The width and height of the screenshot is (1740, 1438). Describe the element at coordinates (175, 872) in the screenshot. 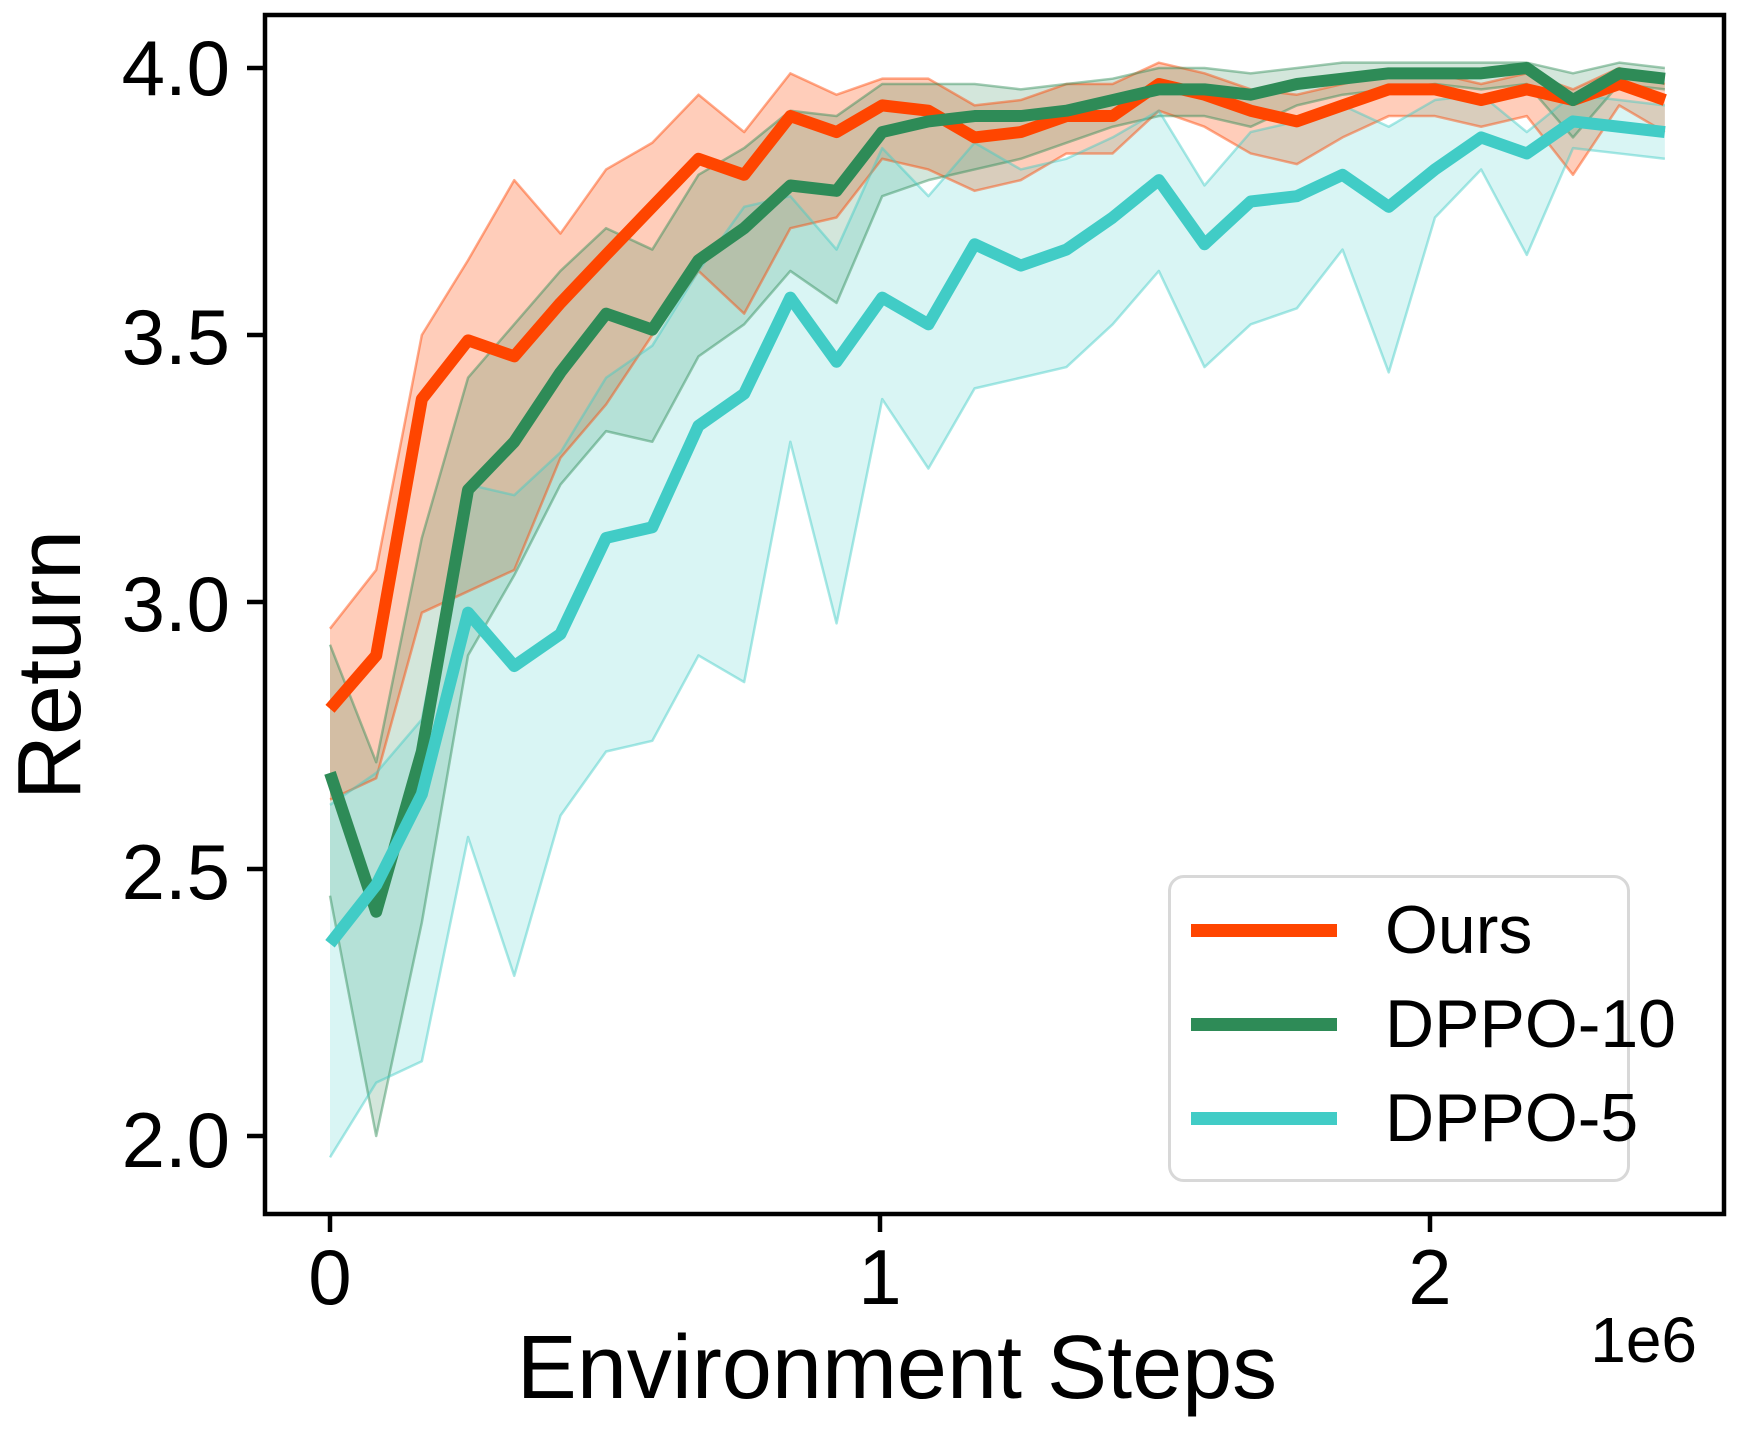

I see `ytick-label-2-5: 2.5` at that location.